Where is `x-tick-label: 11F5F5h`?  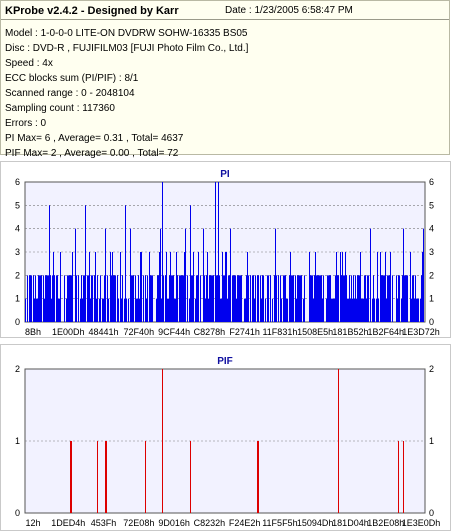 x-tick-label: 11F5F5h is located at coordinates (279, 523).